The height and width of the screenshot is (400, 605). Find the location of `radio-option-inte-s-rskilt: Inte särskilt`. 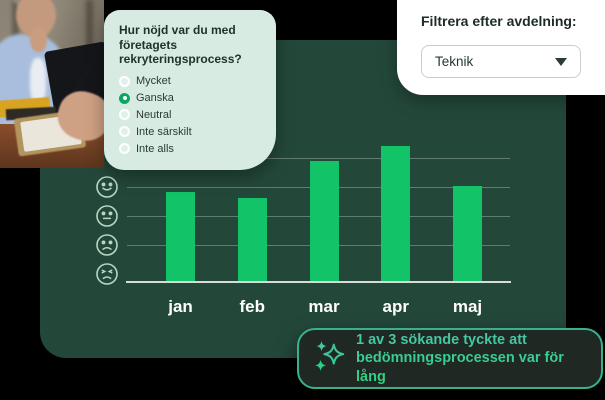

radio-option-inte-s-rskilt: Inte särskilt is located at coordinates (193, 131).